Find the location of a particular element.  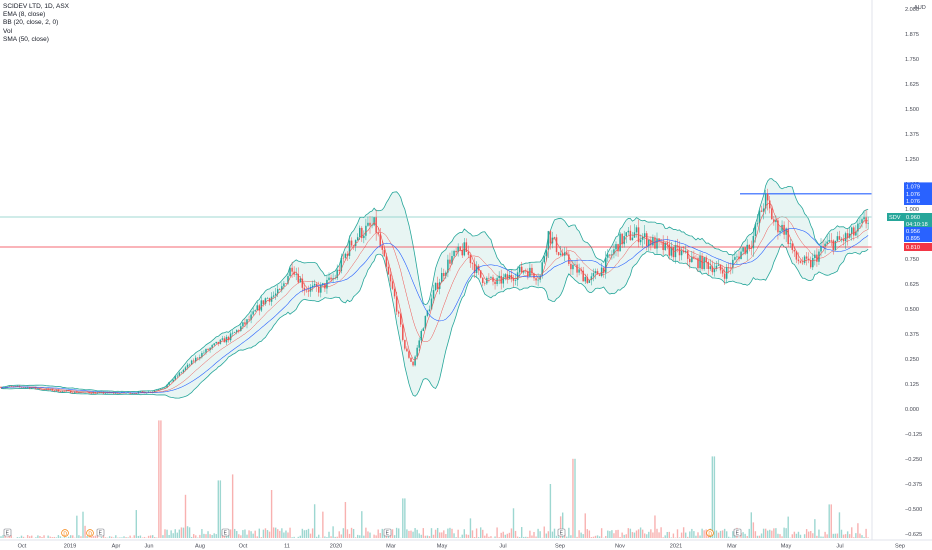

price-tag-label: 0.810 is located at coordinates (913, 248).